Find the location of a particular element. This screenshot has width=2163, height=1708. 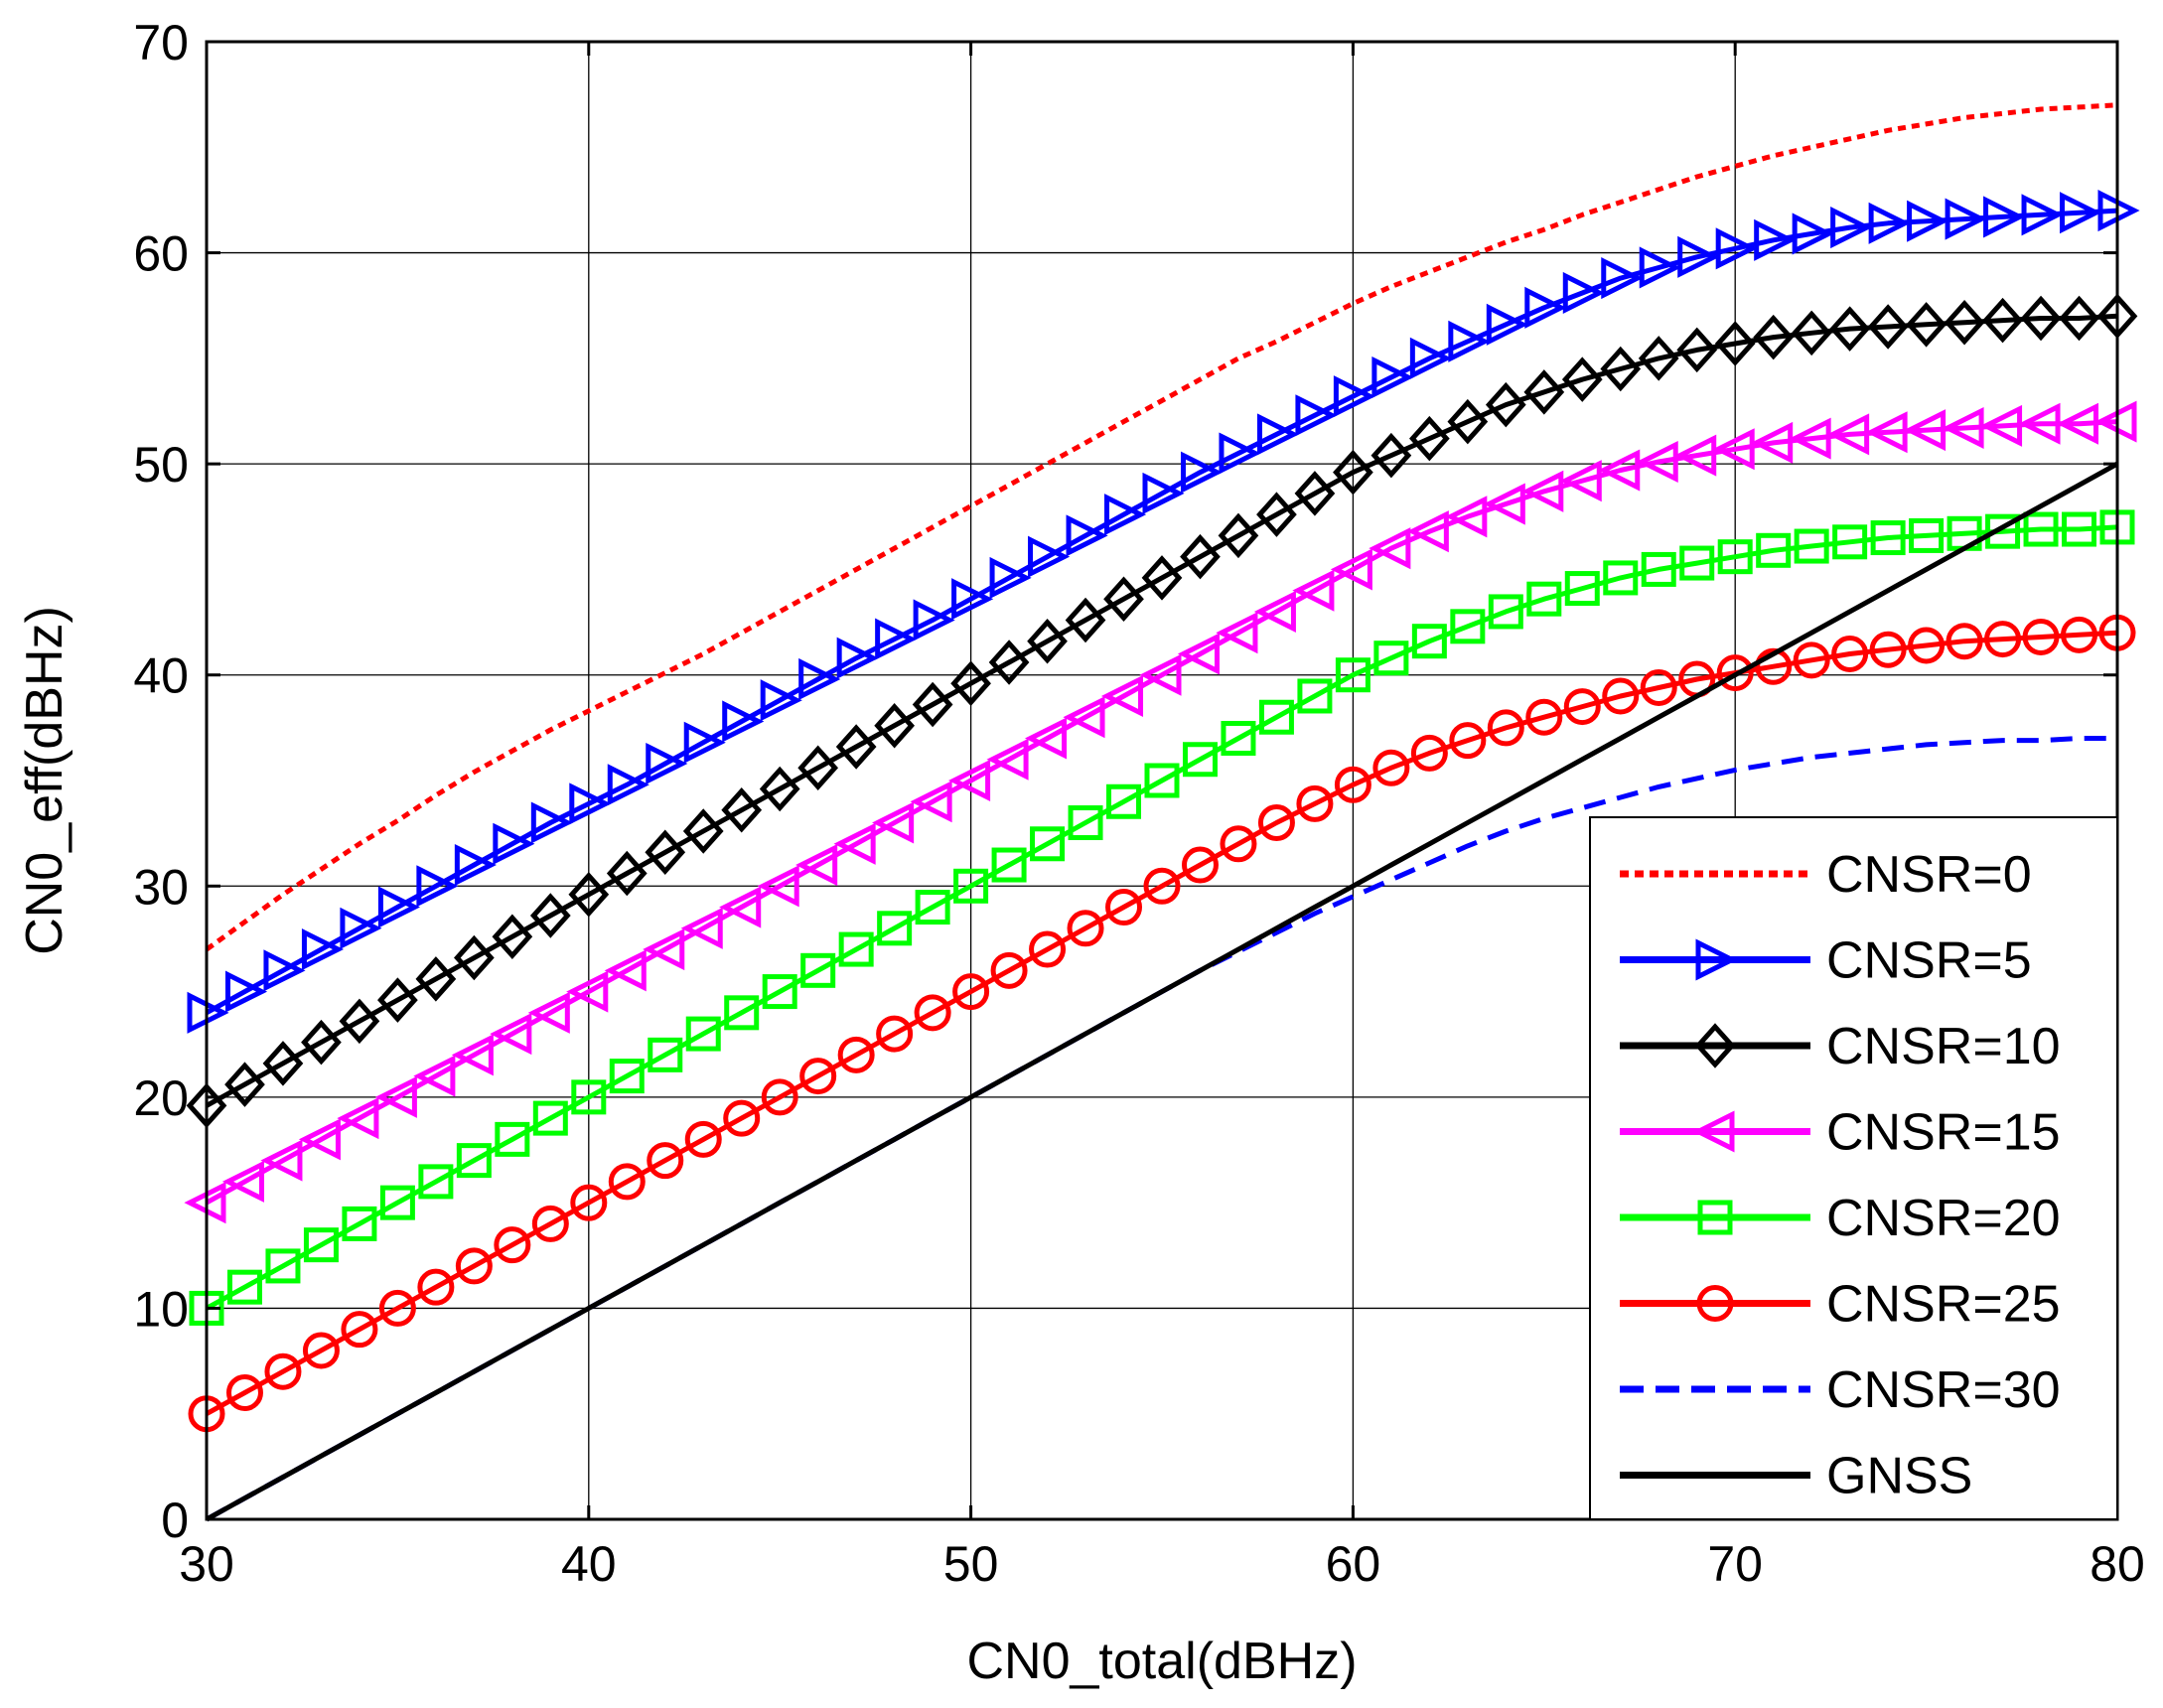

legend-label: CNSR=20 is located at coordinates (1943, 1218).